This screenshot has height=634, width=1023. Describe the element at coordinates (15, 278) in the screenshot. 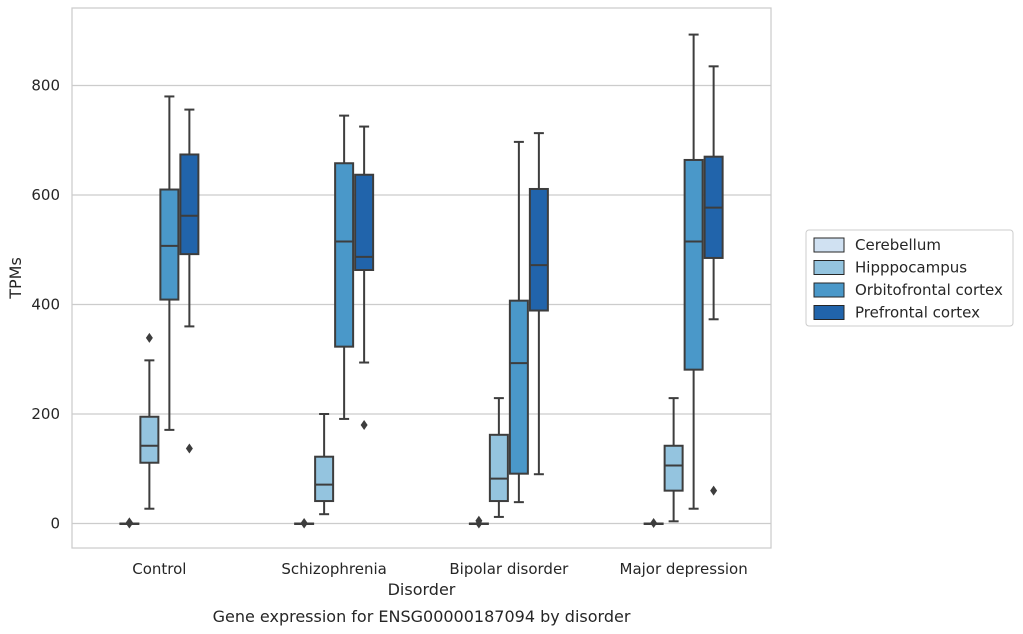

I see `y-axis-label: TPMs` at that location.